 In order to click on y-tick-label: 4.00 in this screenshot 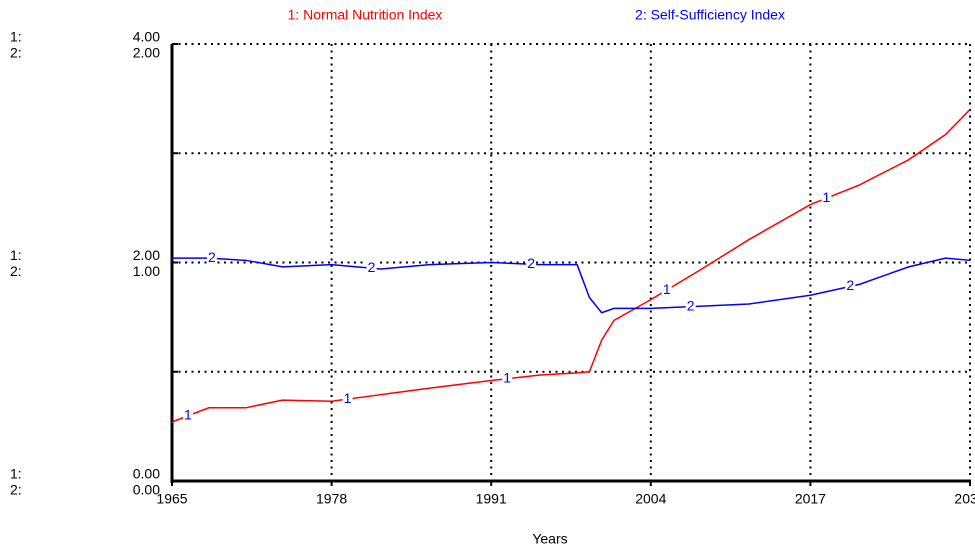, I will do `click(146, 37)`.